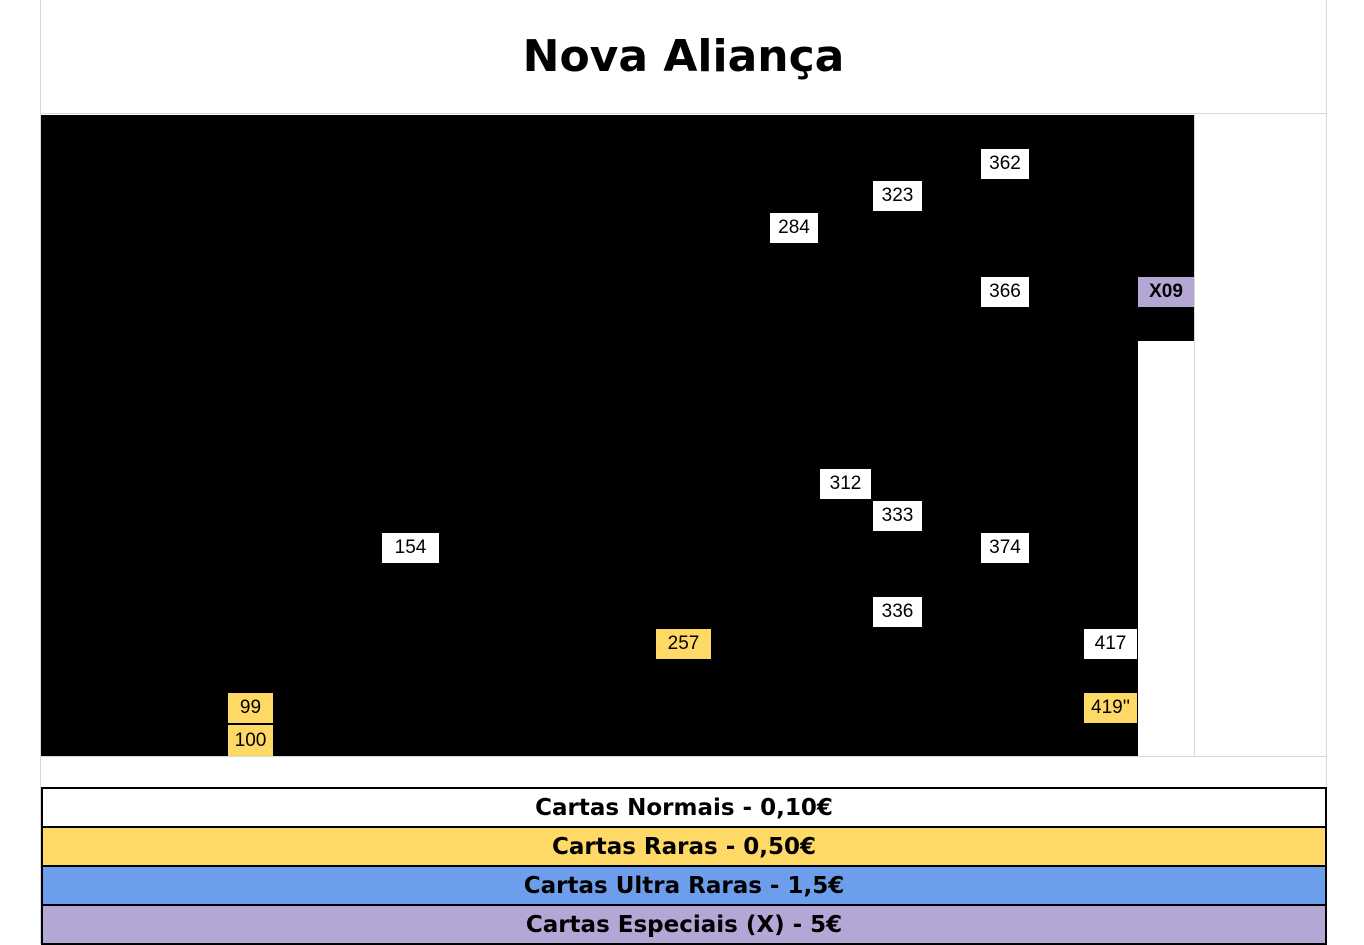  I want to click on card-cell-x09: X09, so click(1166, 292).